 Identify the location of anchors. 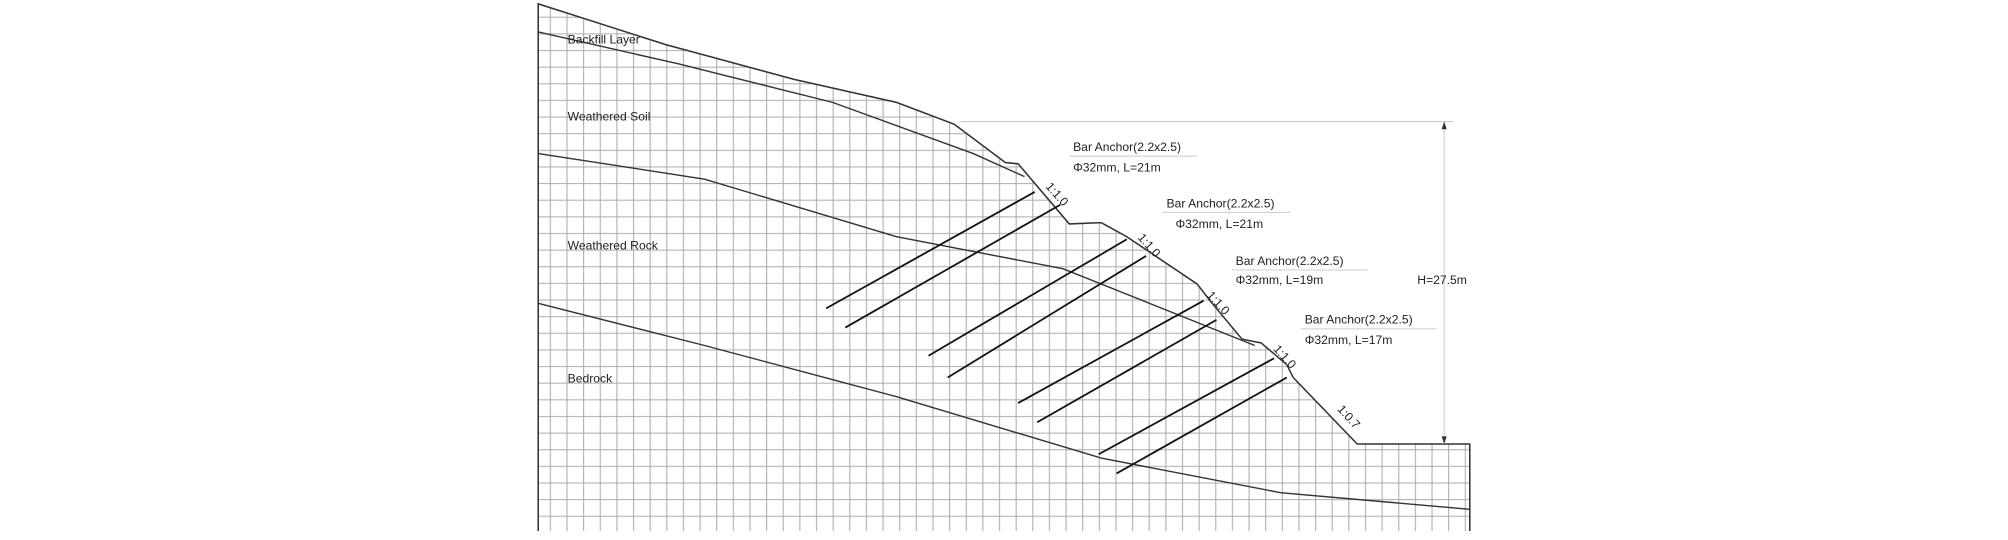
(1056, 333).